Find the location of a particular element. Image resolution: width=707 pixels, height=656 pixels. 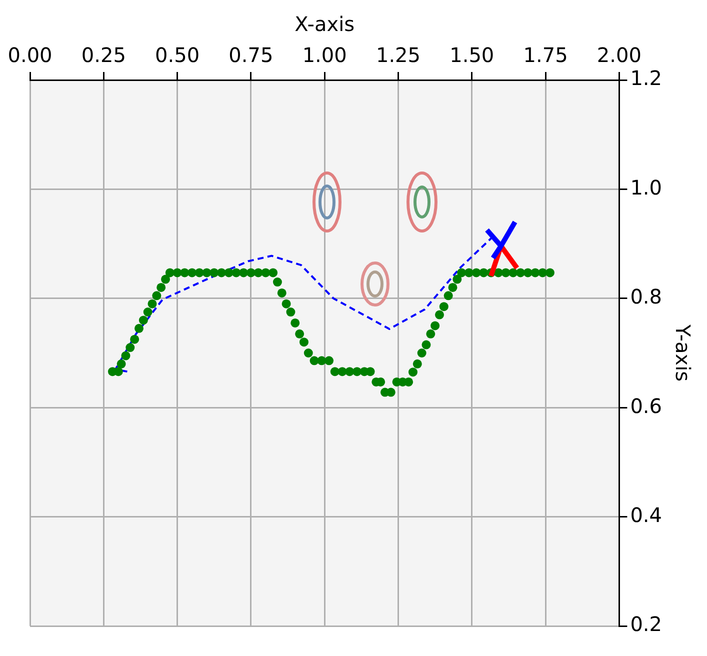

x-tick-label: 0.50 is located at coordinates (177, 55).